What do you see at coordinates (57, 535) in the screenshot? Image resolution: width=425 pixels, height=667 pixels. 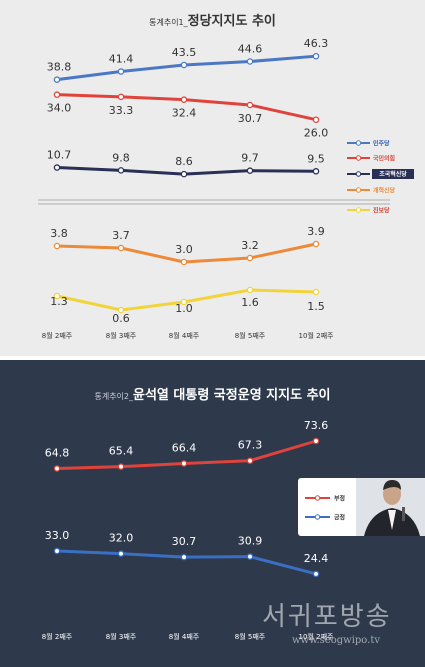 I see `approval-label-s2-1: 33.0` at bounding box center [57, 535].